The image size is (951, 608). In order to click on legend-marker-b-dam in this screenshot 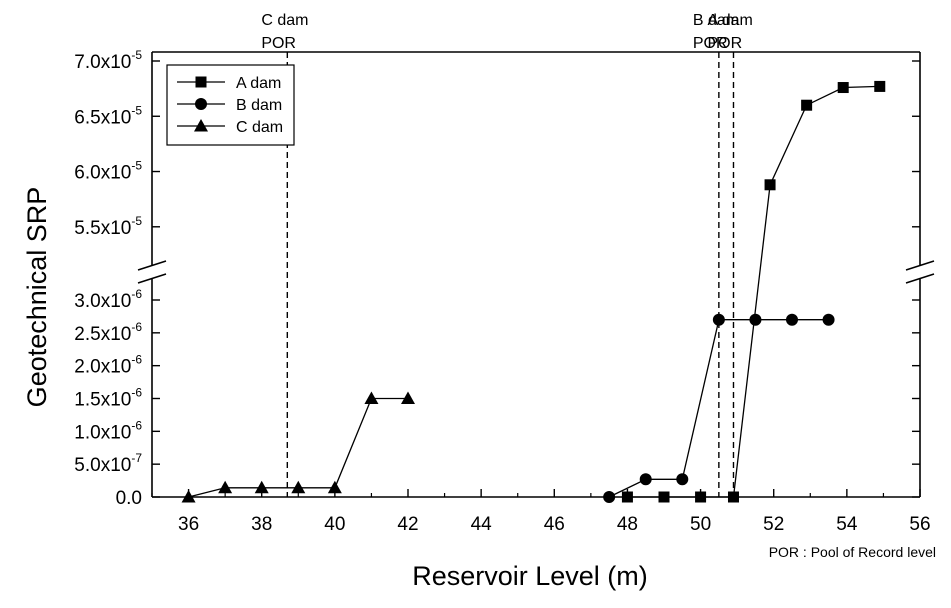, I will do `click(201, 104)`.